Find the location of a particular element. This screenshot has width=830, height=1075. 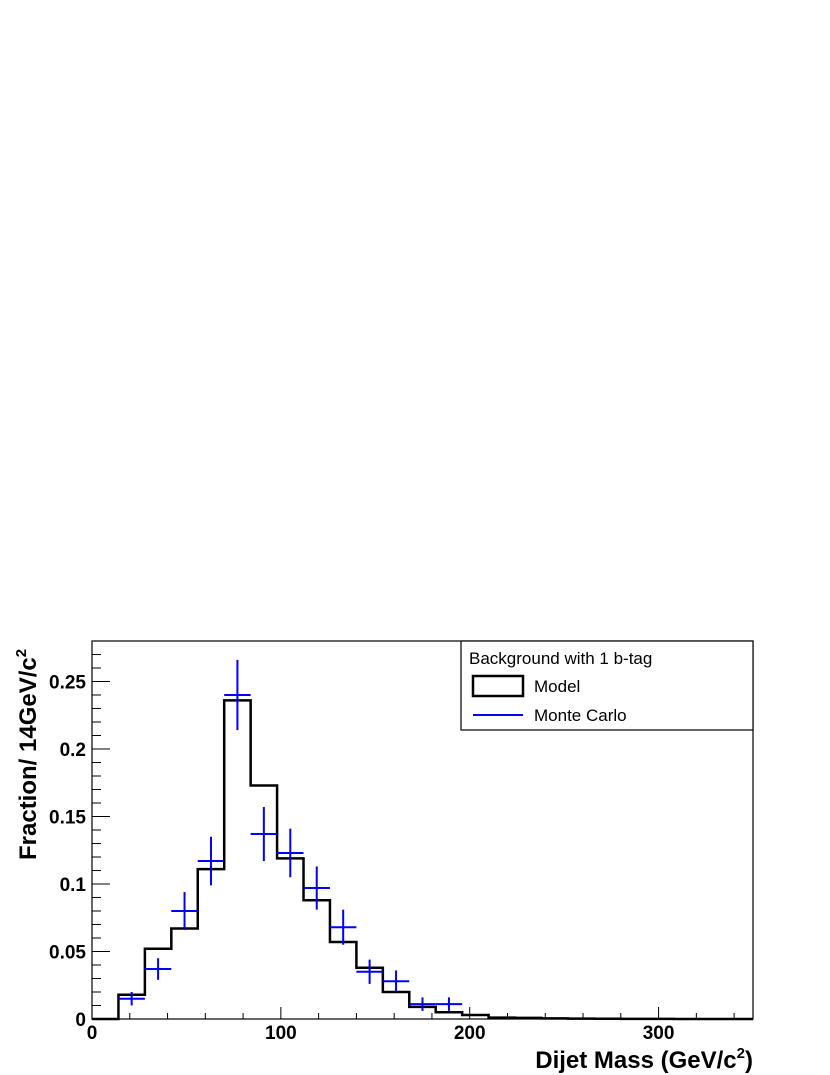

legend-mc-label: Monte Carlo is located at coordinates (580, 715).